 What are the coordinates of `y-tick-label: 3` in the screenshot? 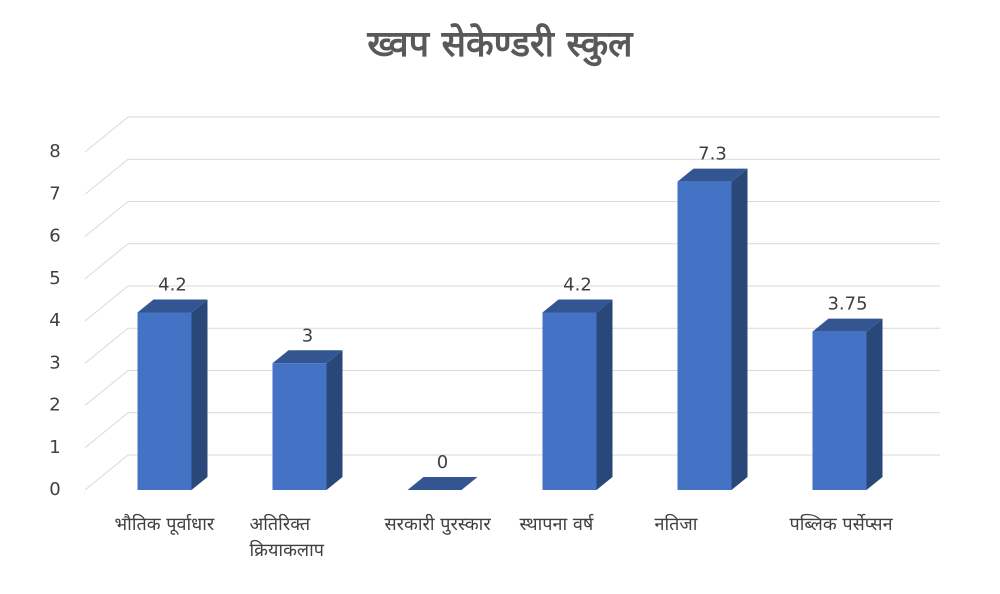 It's located at (54, 362).